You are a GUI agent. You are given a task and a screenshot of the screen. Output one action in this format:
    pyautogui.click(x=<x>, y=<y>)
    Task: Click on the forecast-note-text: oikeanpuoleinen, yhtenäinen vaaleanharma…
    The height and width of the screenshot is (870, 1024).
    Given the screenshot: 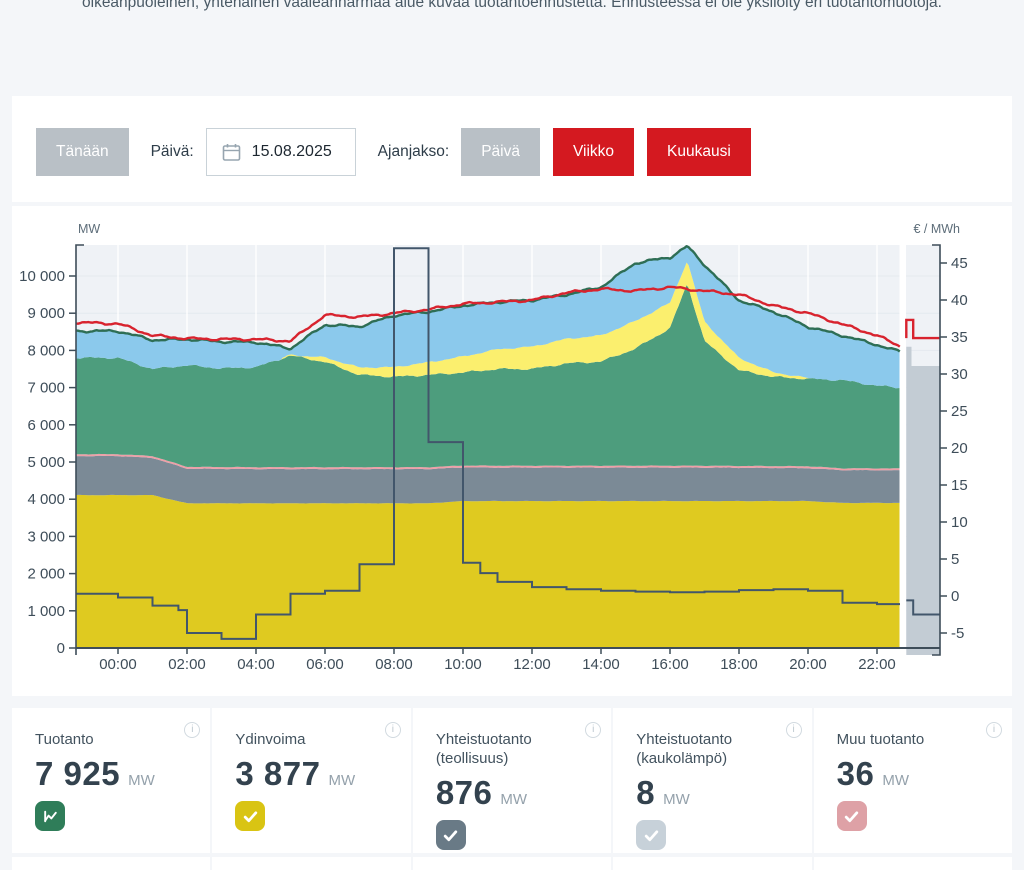 What is the action you would take?
    pyautogui.click(x=512, y=5)
    